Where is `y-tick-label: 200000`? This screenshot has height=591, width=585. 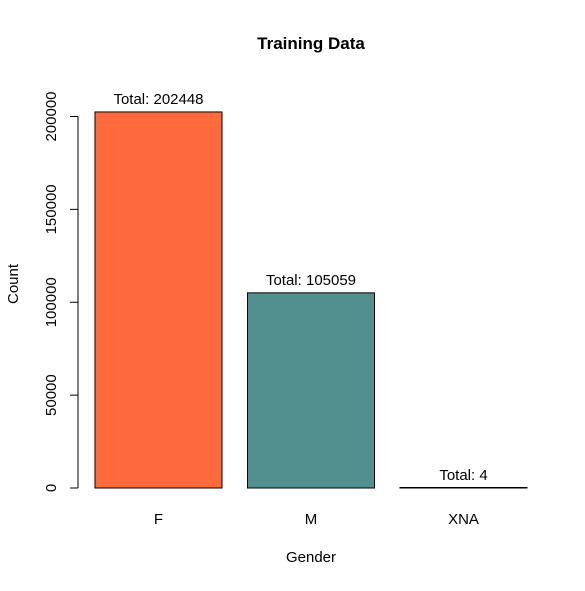 y-tick-label: 200000 is located at coordinates (51, 116).